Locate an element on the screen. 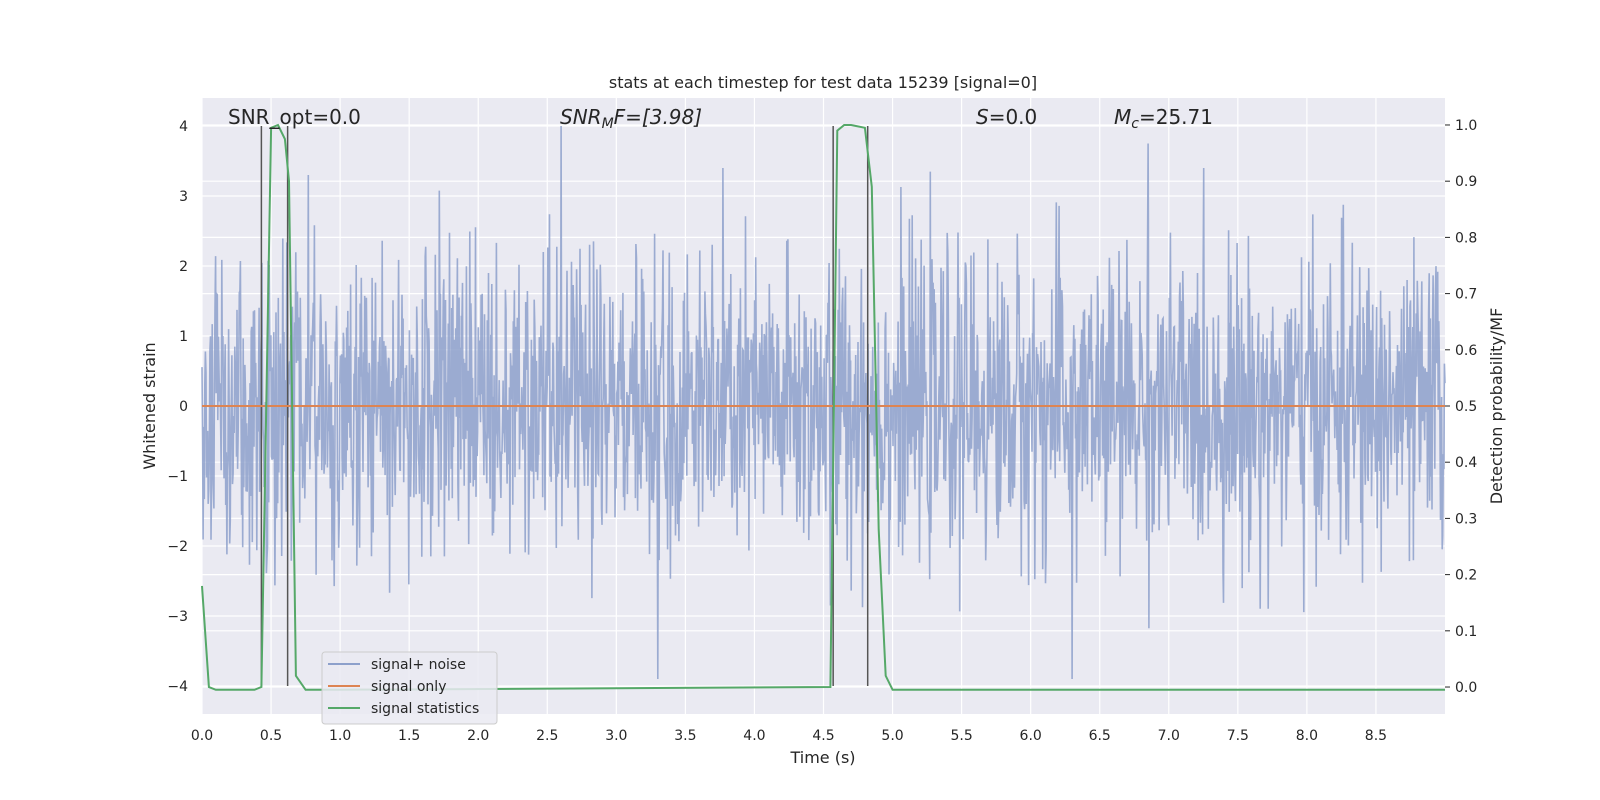 The image size is (1600, 800). x-axis-label: Time (s) is located at coordinates (822, 757).